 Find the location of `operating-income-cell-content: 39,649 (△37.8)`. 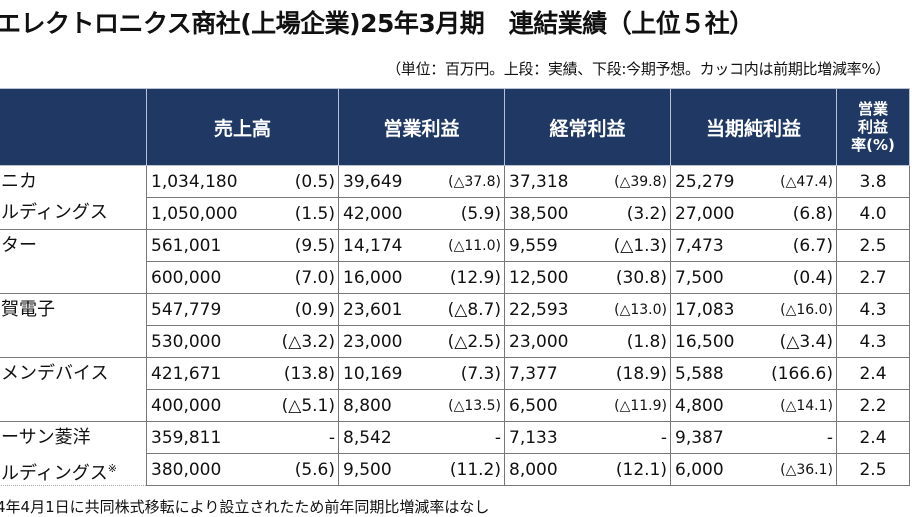

operating-income-cell-content: 39,649 (△37.8) is located at coordinates (422, 182).